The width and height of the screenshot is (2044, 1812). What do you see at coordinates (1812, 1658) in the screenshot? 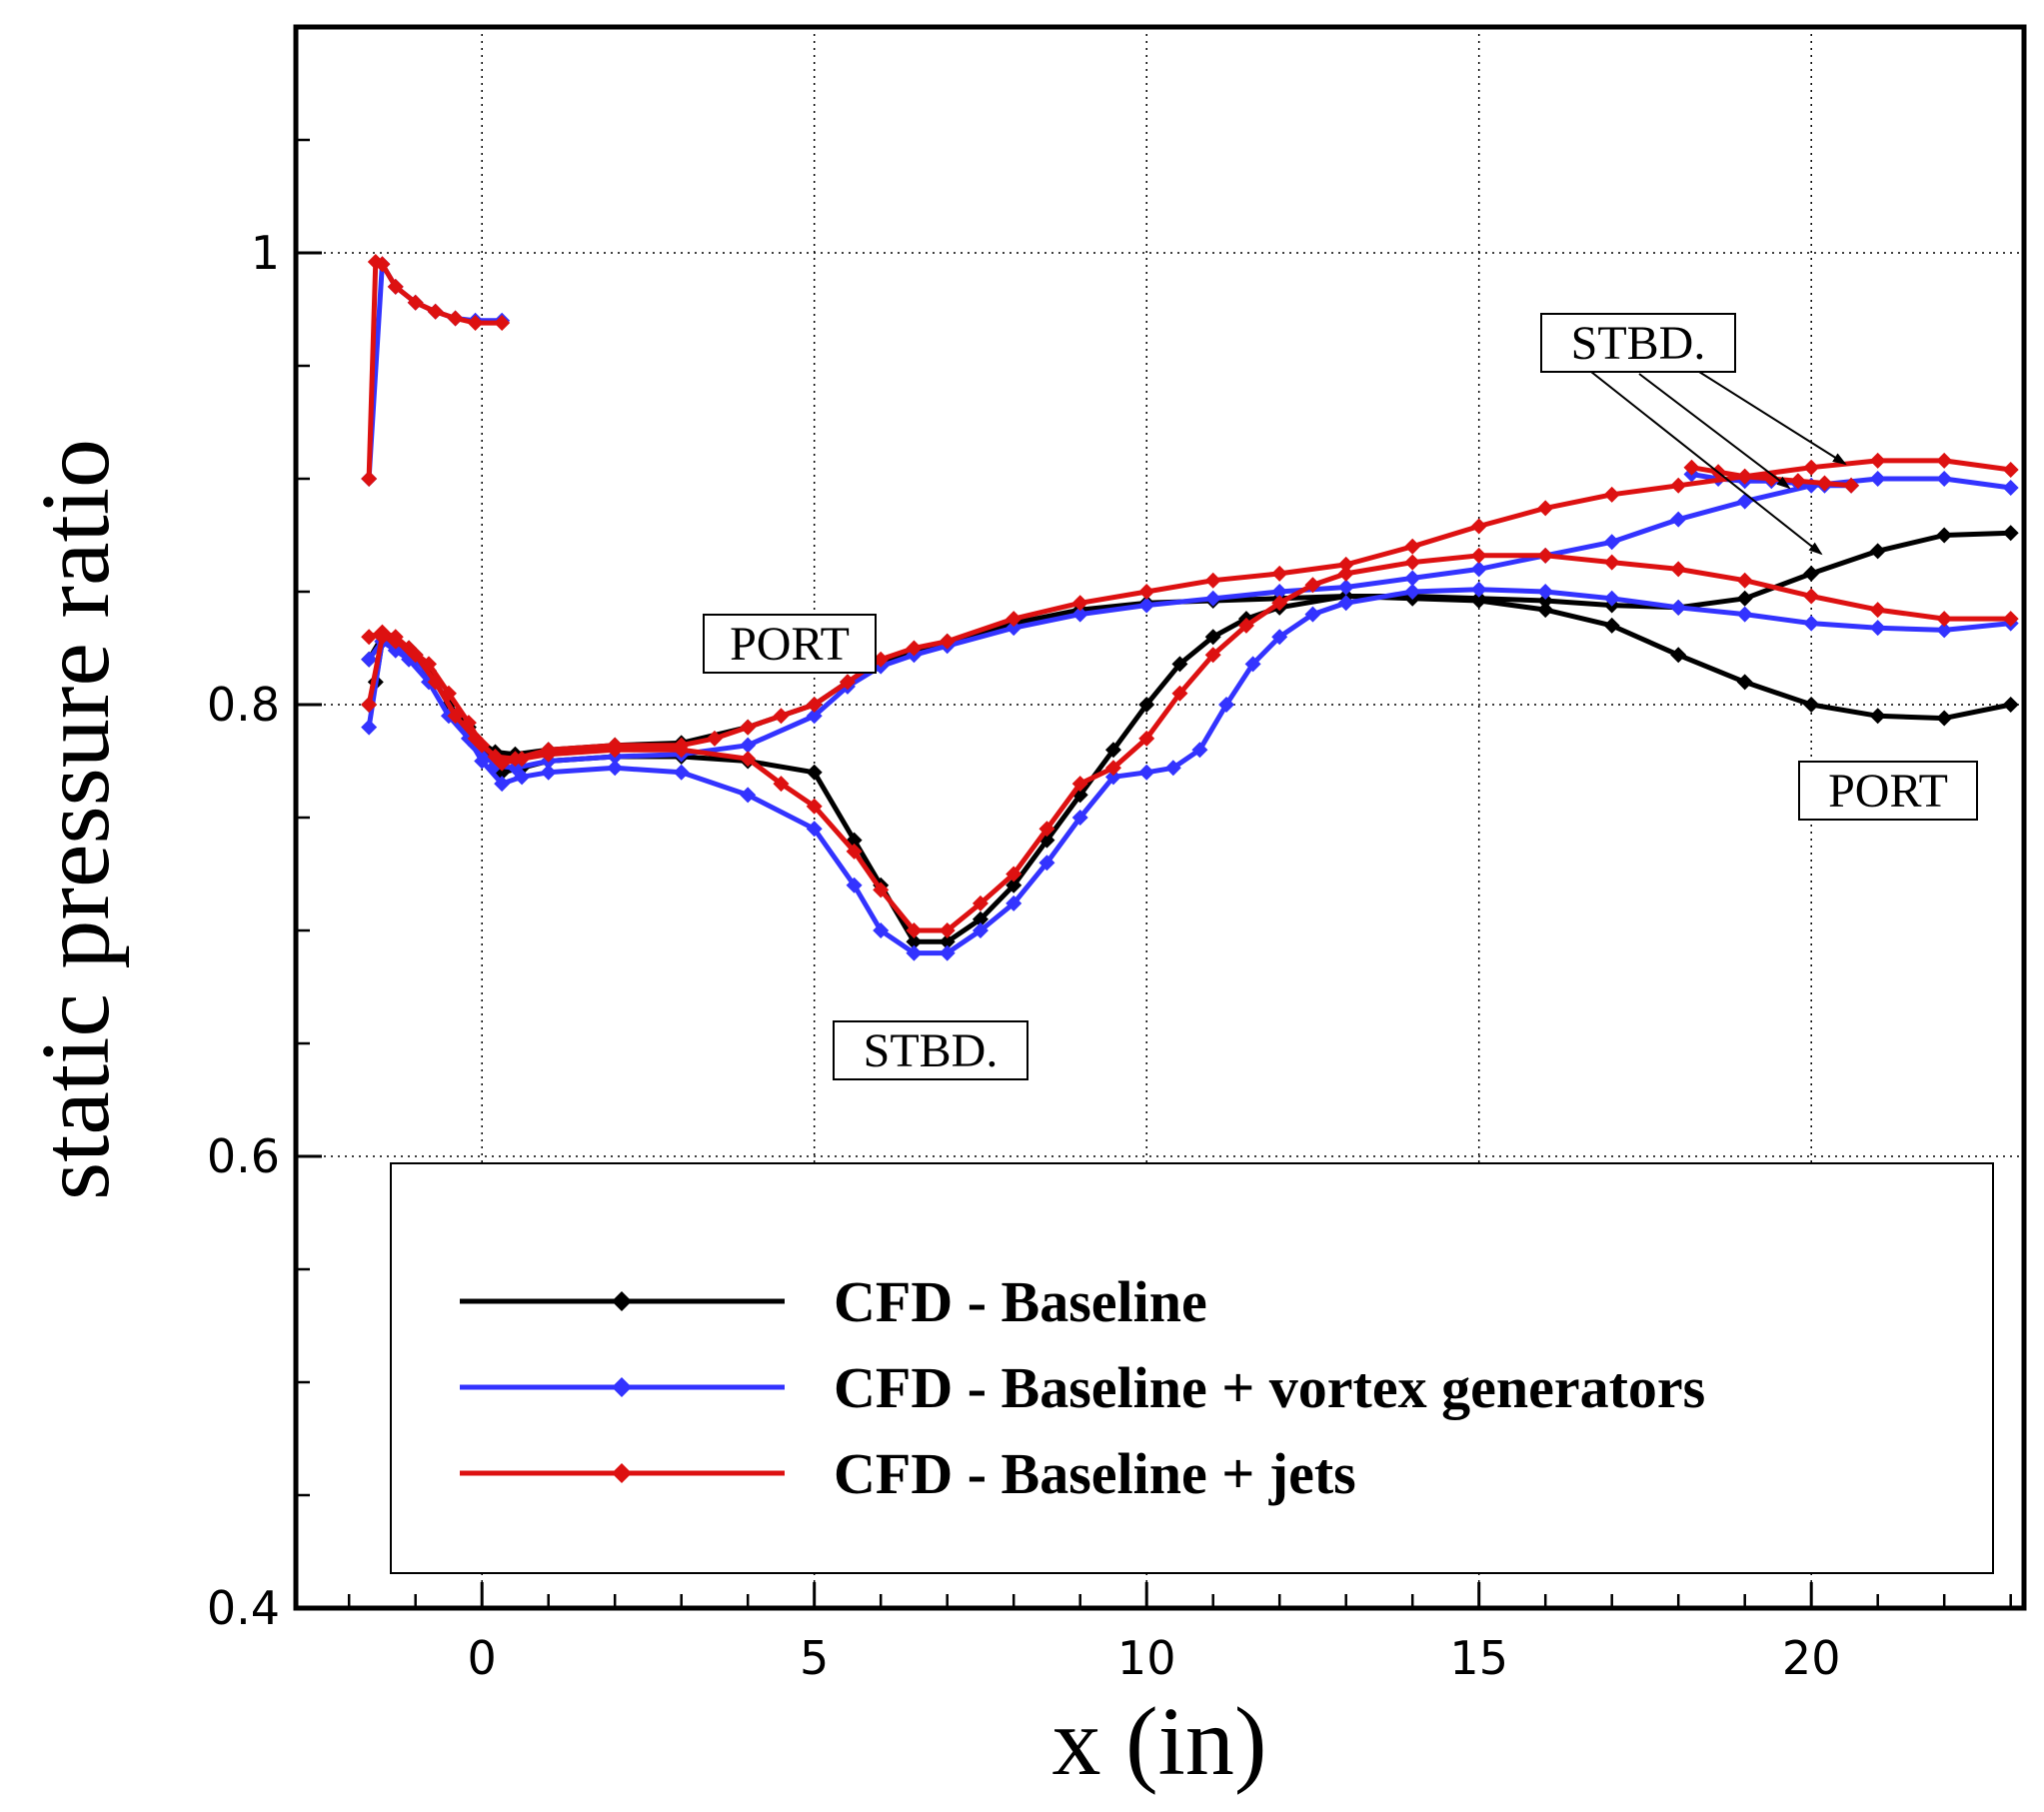
I see `x-tick-label: 20` at bounding box center [1812, 1658].